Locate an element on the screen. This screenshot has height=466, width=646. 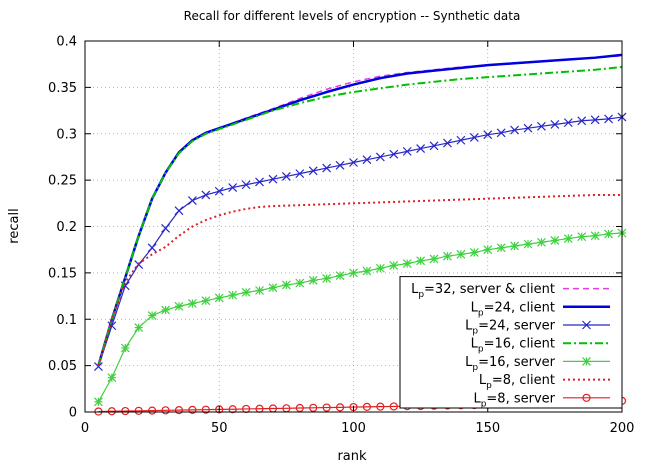
x-tick-label: 50 is located at coordinates (219, 428).